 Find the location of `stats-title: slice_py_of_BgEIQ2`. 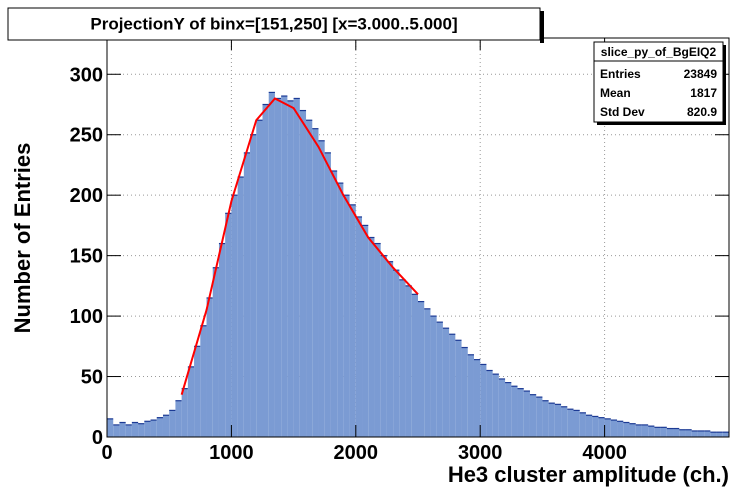

stats-title: slice_py_of_BgEIQ2 is located at coordinates (659, 52).